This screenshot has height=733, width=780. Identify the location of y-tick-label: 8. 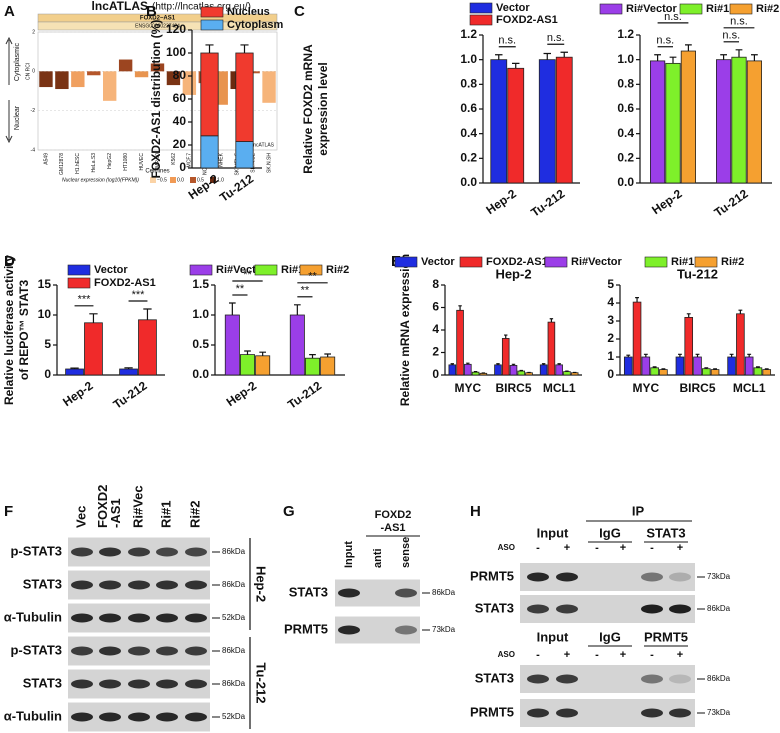
(435, 284).